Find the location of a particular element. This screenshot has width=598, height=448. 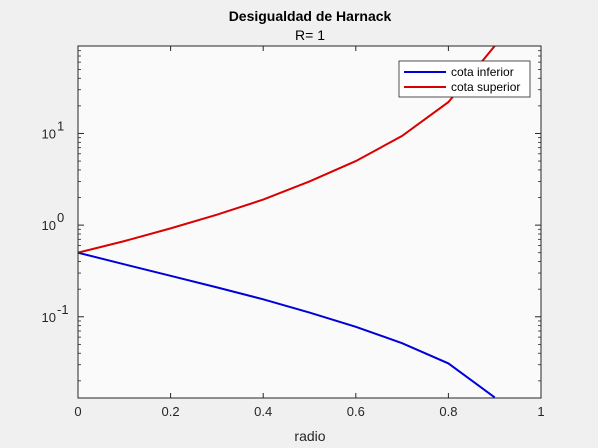

x-tick-label: 0 is located at coordinates (77, 411).